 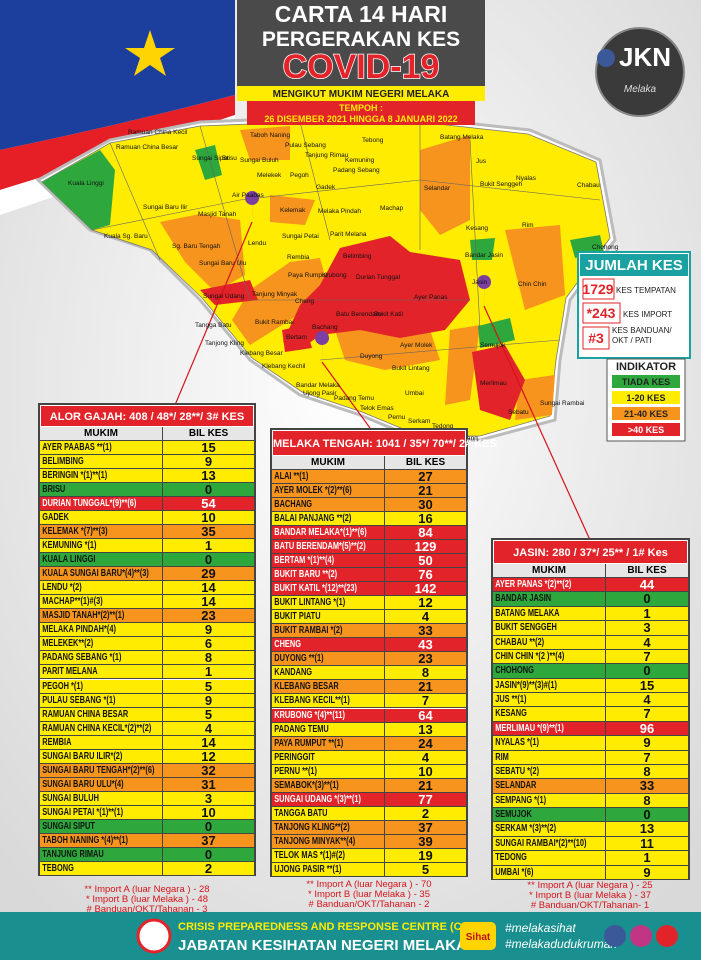 What do you see at coordinates (101, 588) in the screenshot?
I see `mukim-cell: LENDU *(2)` at bounding box center [101, 588].